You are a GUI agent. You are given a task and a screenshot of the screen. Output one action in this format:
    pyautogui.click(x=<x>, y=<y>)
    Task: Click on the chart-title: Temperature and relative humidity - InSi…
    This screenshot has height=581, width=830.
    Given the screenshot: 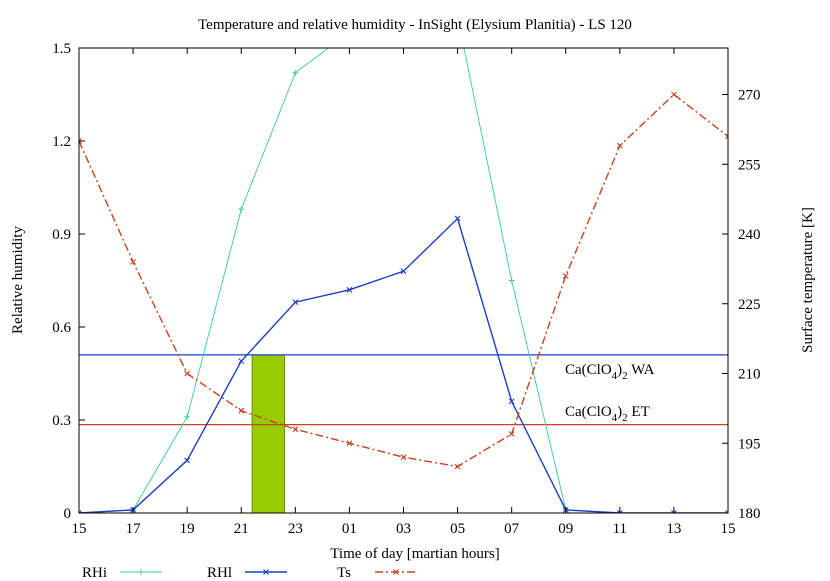 What is the action you would take?
    pyautogui.click(x=415, y=25)
    